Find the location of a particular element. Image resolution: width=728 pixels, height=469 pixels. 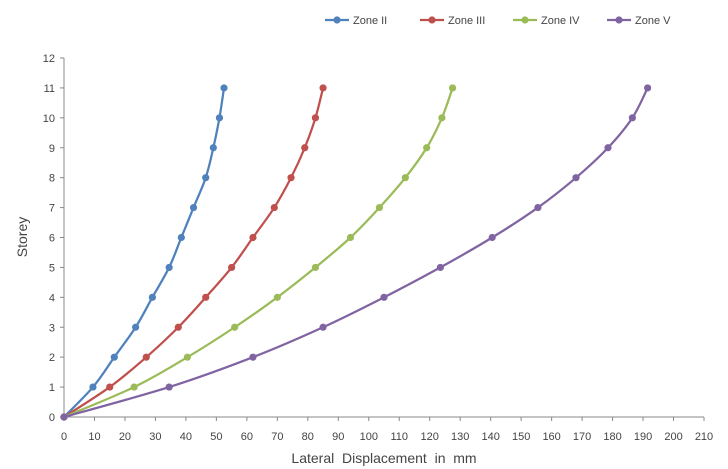

x-tick-label: 20 is located at coordinates (125, 437).